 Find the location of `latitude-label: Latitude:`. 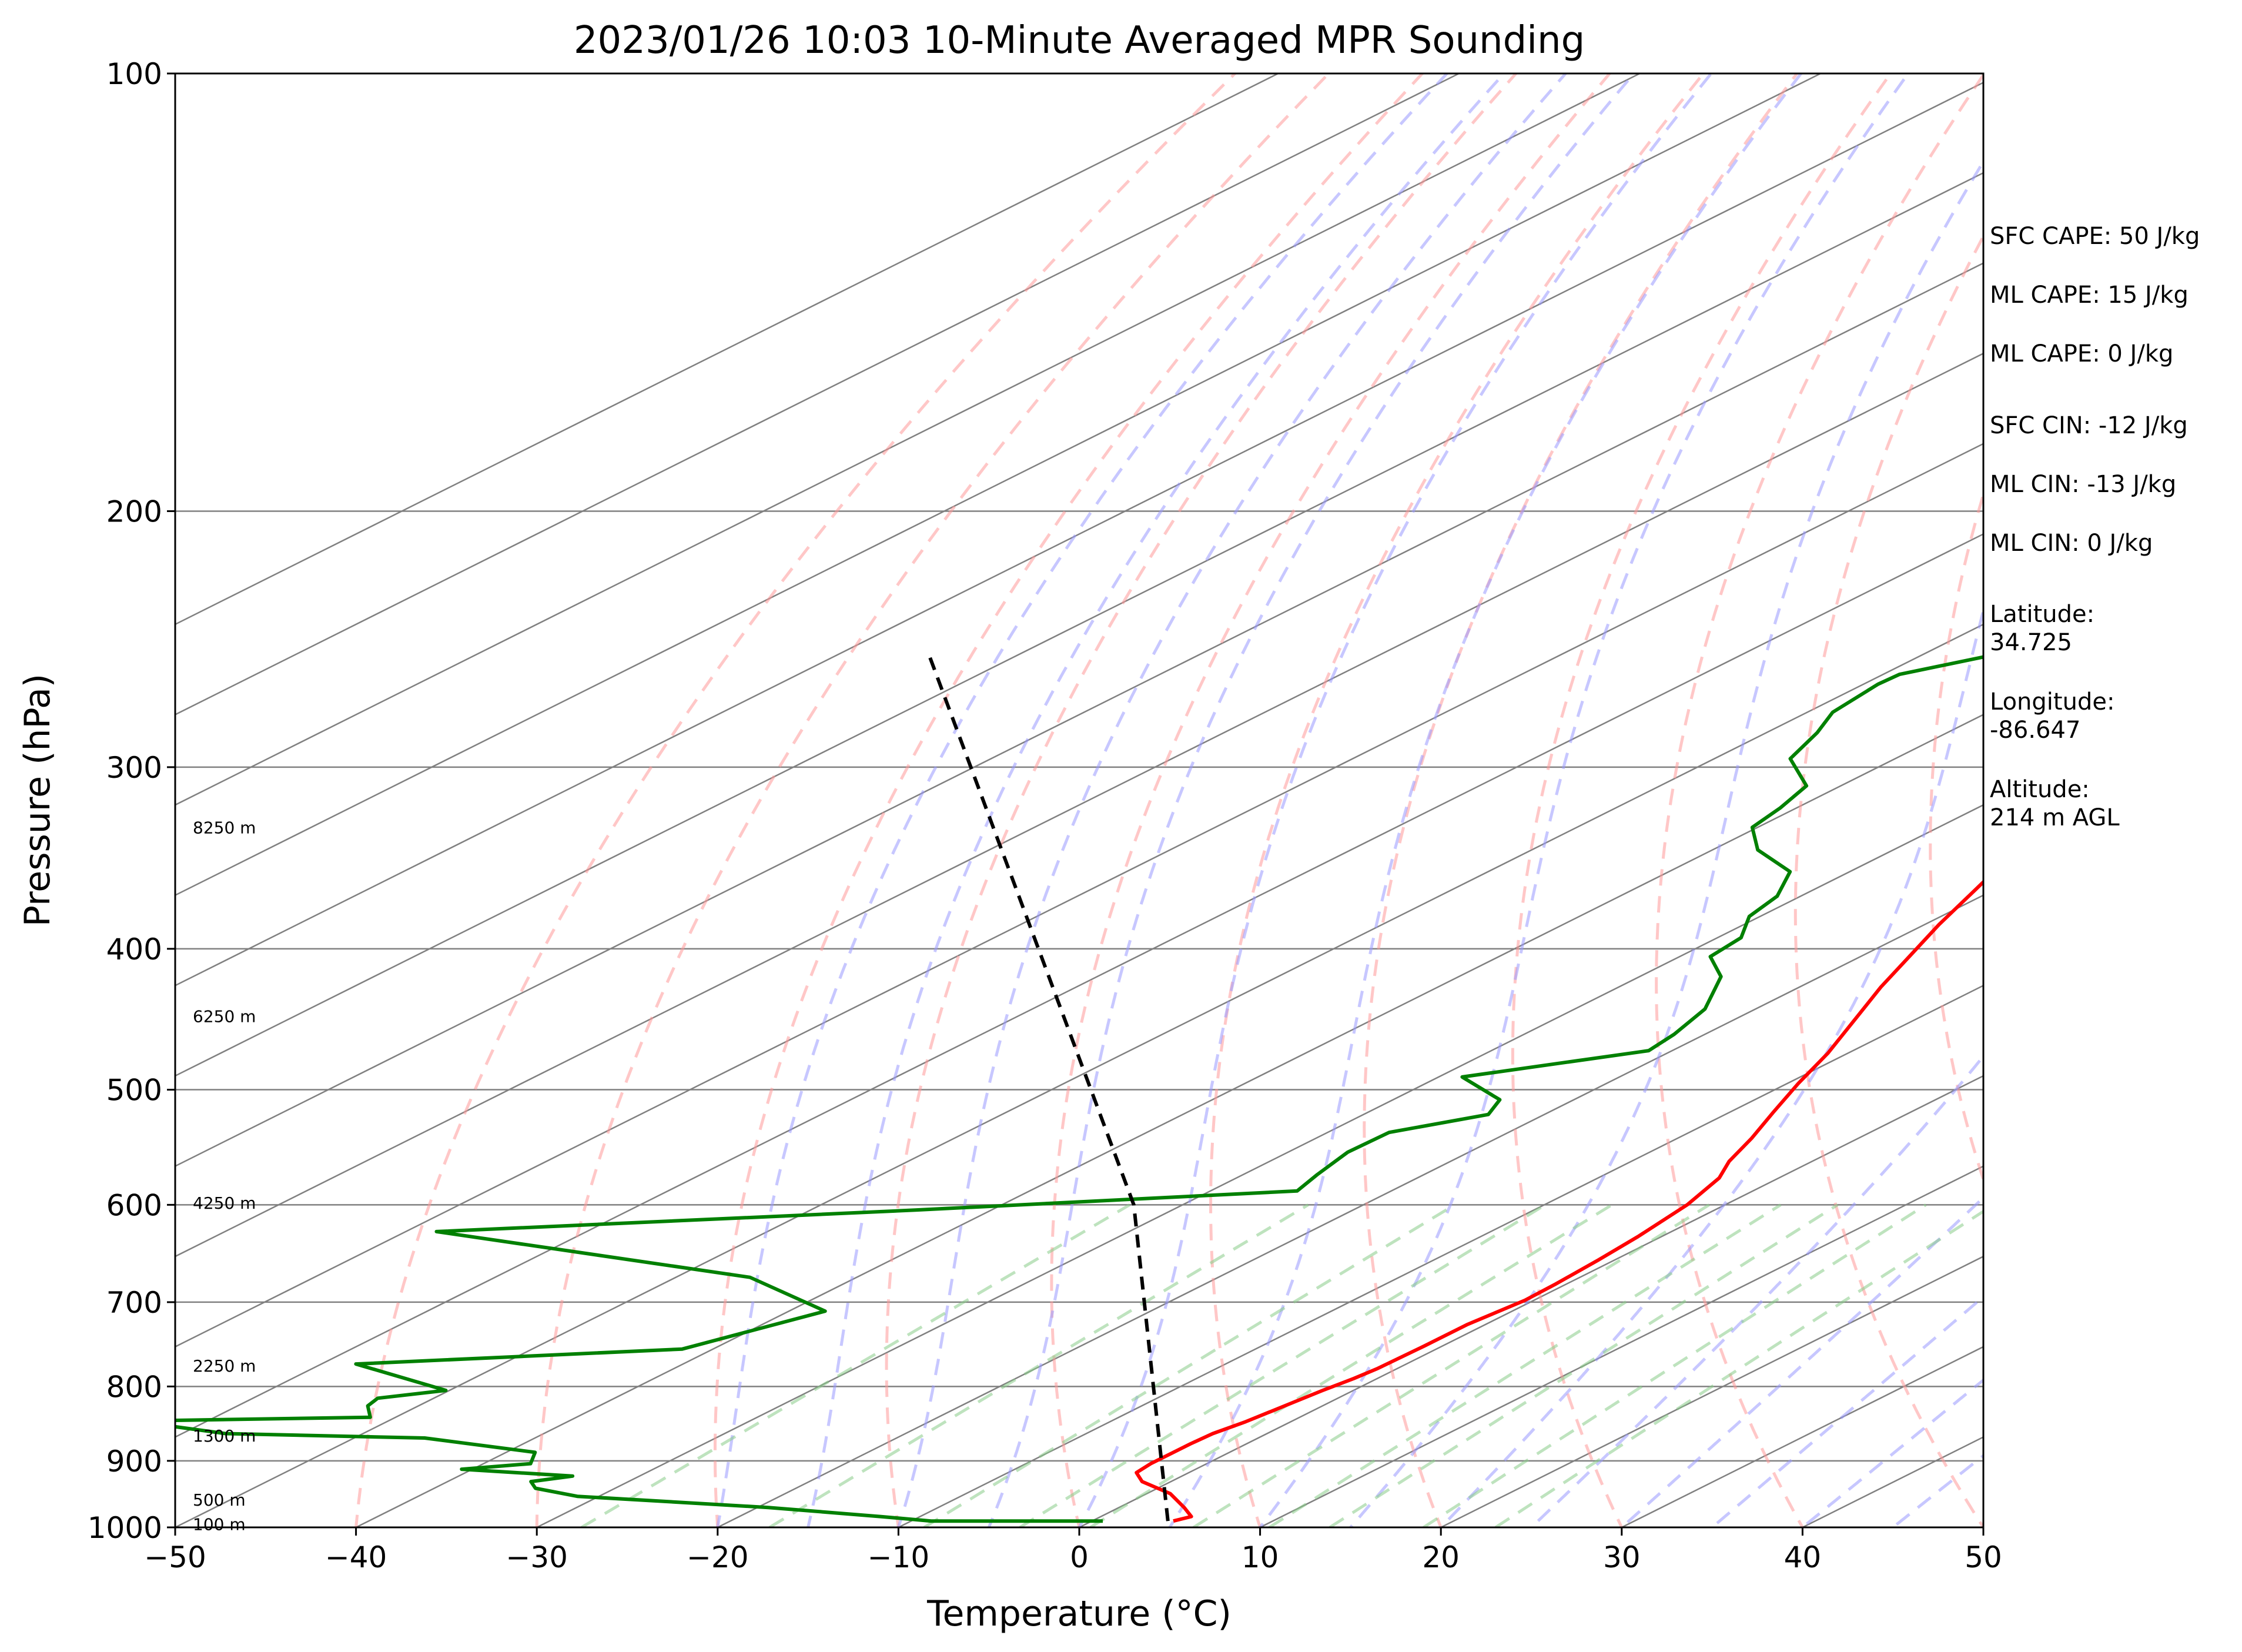

latitude-label: Latitude: is located at coordinates (2042, 615).